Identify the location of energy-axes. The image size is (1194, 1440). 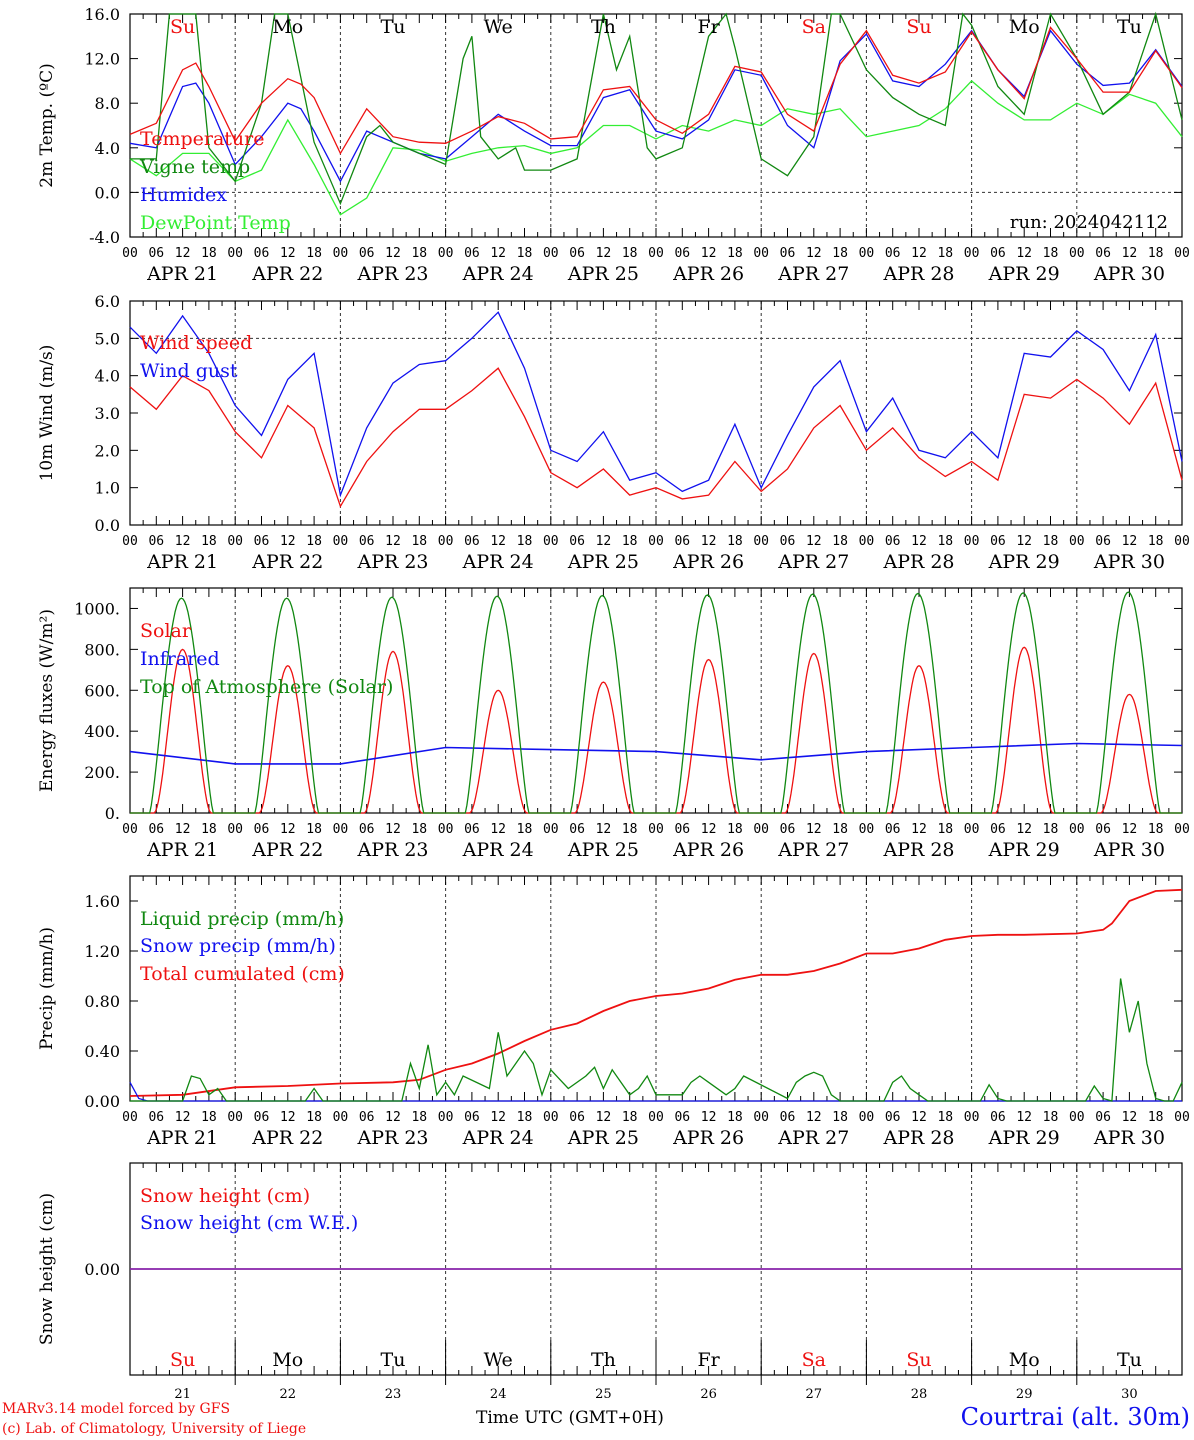
(656, 700).